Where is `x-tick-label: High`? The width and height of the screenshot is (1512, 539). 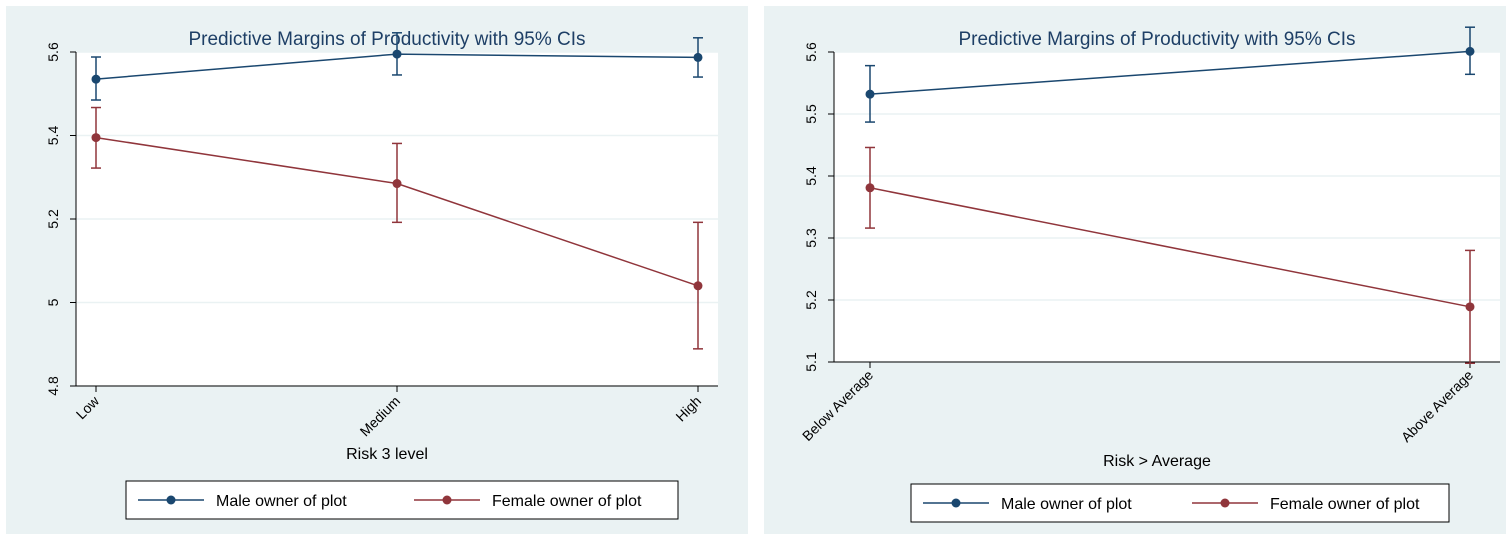 x-tick-label: High is located at coordinates (688, 409).